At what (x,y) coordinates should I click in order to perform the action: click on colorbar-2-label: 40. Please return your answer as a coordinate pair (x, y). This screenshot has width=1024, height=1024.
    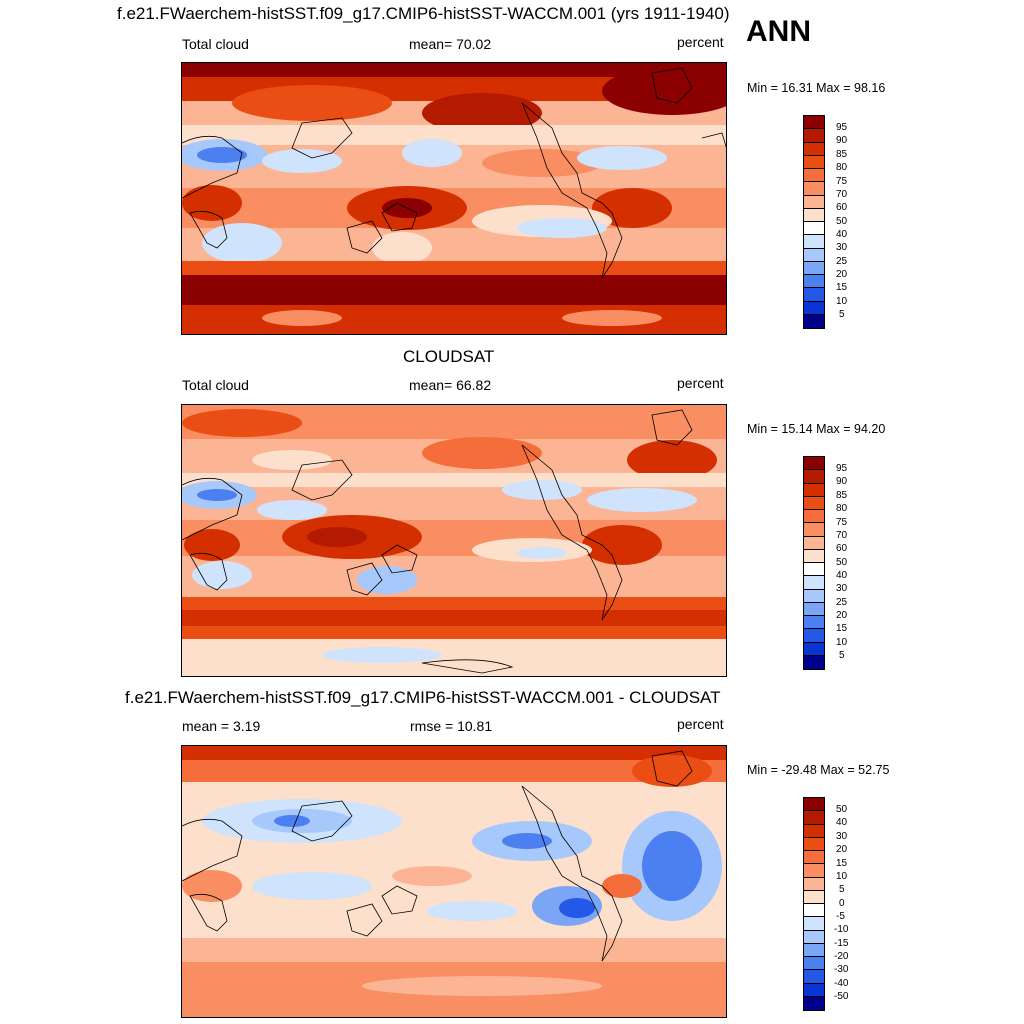
    Looking at the image, I should click on (842, 575).